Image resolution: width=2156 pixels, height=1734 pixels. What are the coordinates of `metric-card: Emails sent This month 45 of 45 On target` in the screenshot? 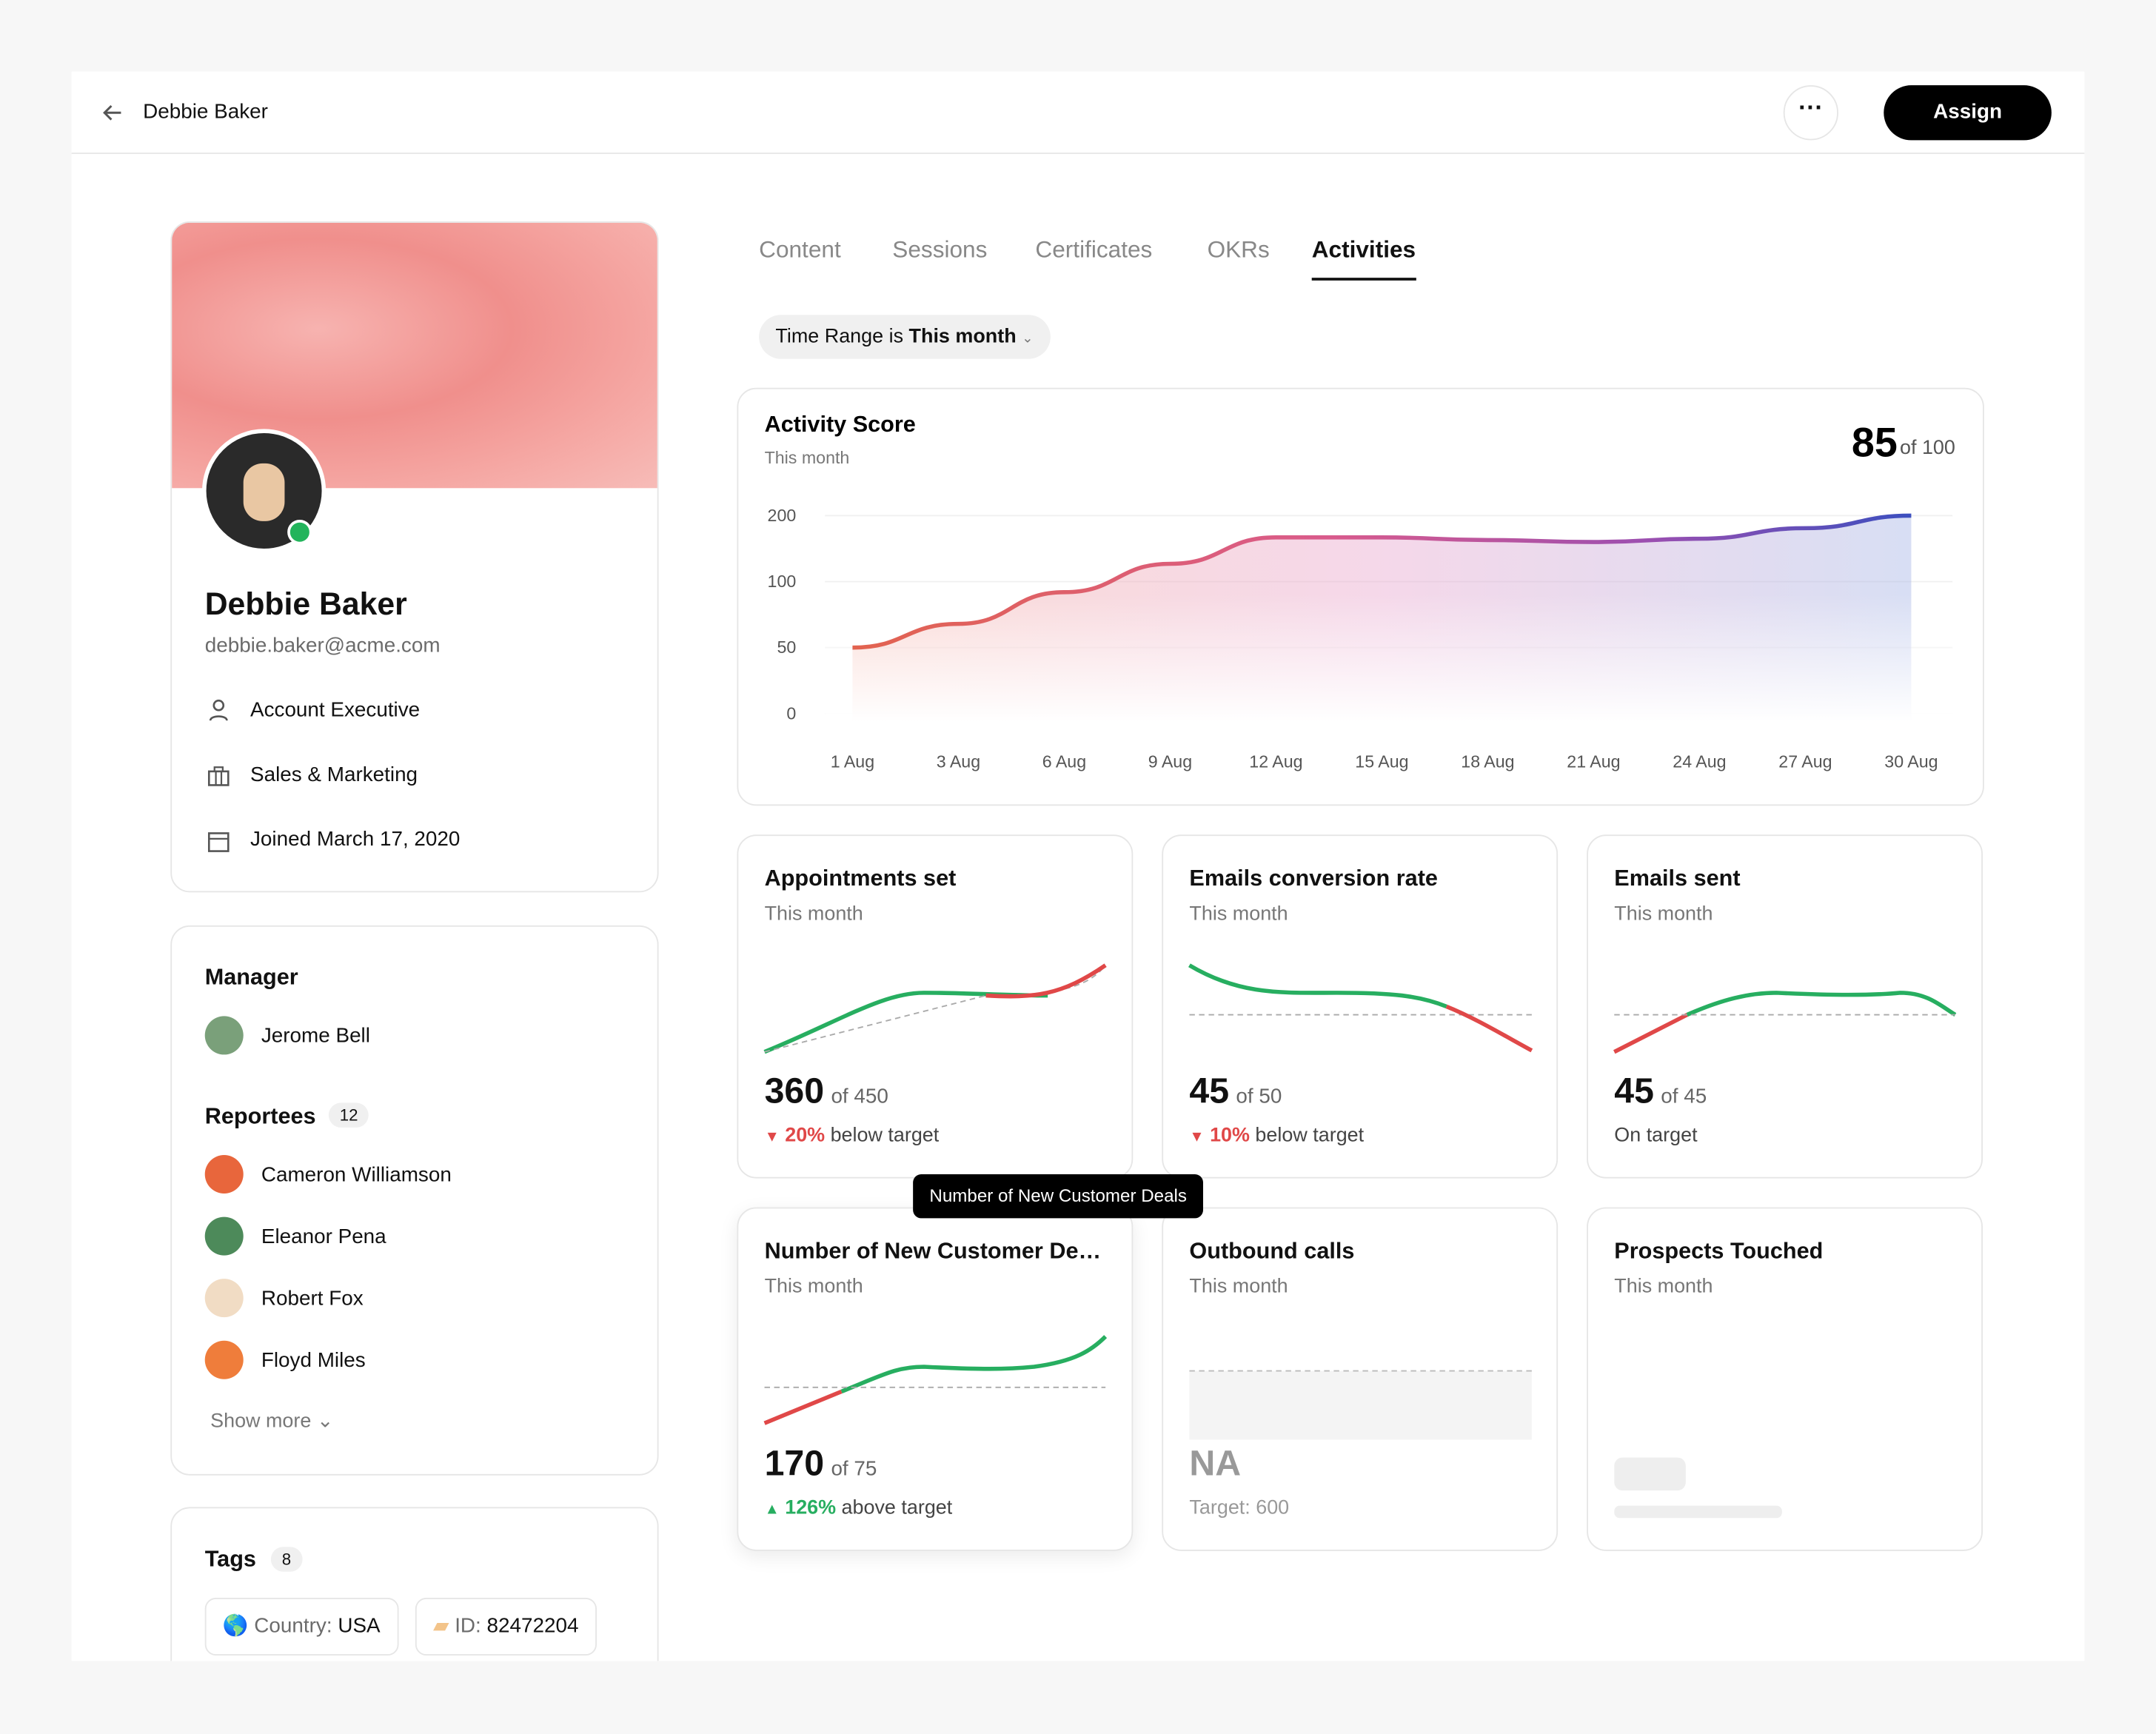 It's located at (1785, 1006).